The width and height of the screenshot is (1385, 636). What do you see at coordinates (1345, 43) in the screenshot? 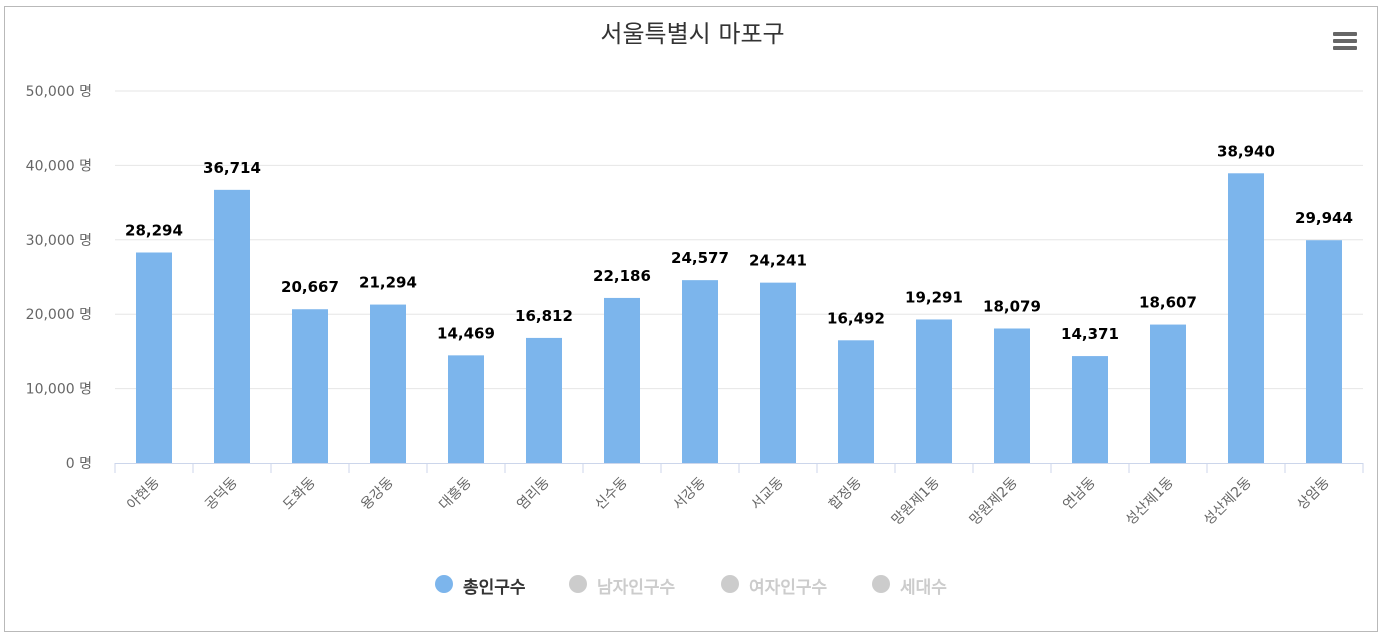
I see `hamburger-menu-icon` at bounding box center [1345, 43].